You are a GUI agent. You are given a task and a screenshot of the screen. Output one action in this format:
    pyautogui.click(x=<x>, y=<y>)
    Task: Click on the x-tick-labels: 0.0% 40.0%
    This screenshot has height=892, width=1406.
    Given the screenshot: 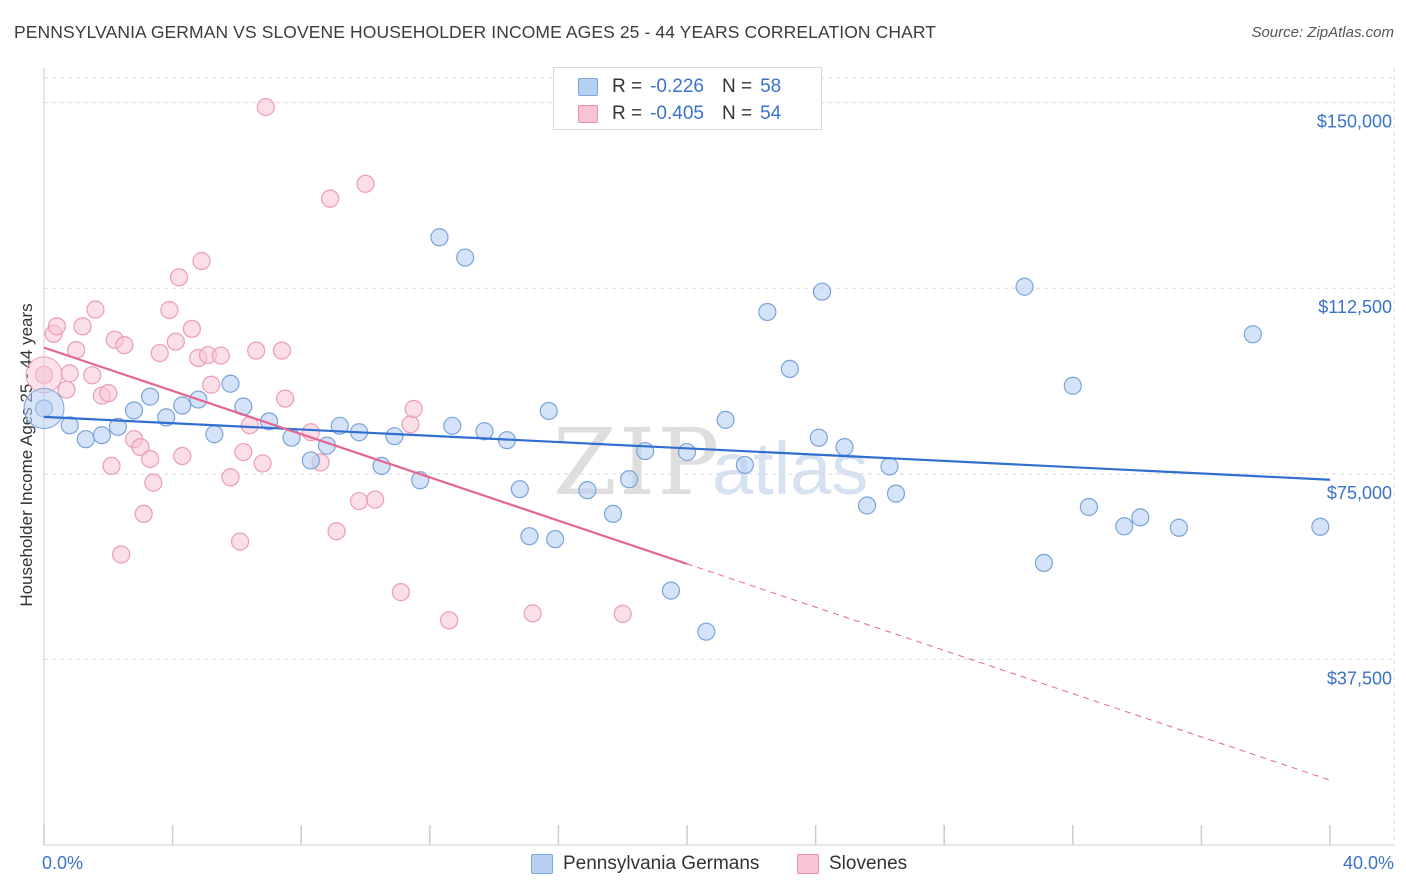 What is the action you would take?
    pyautogui.click(x=718, y=863)
    